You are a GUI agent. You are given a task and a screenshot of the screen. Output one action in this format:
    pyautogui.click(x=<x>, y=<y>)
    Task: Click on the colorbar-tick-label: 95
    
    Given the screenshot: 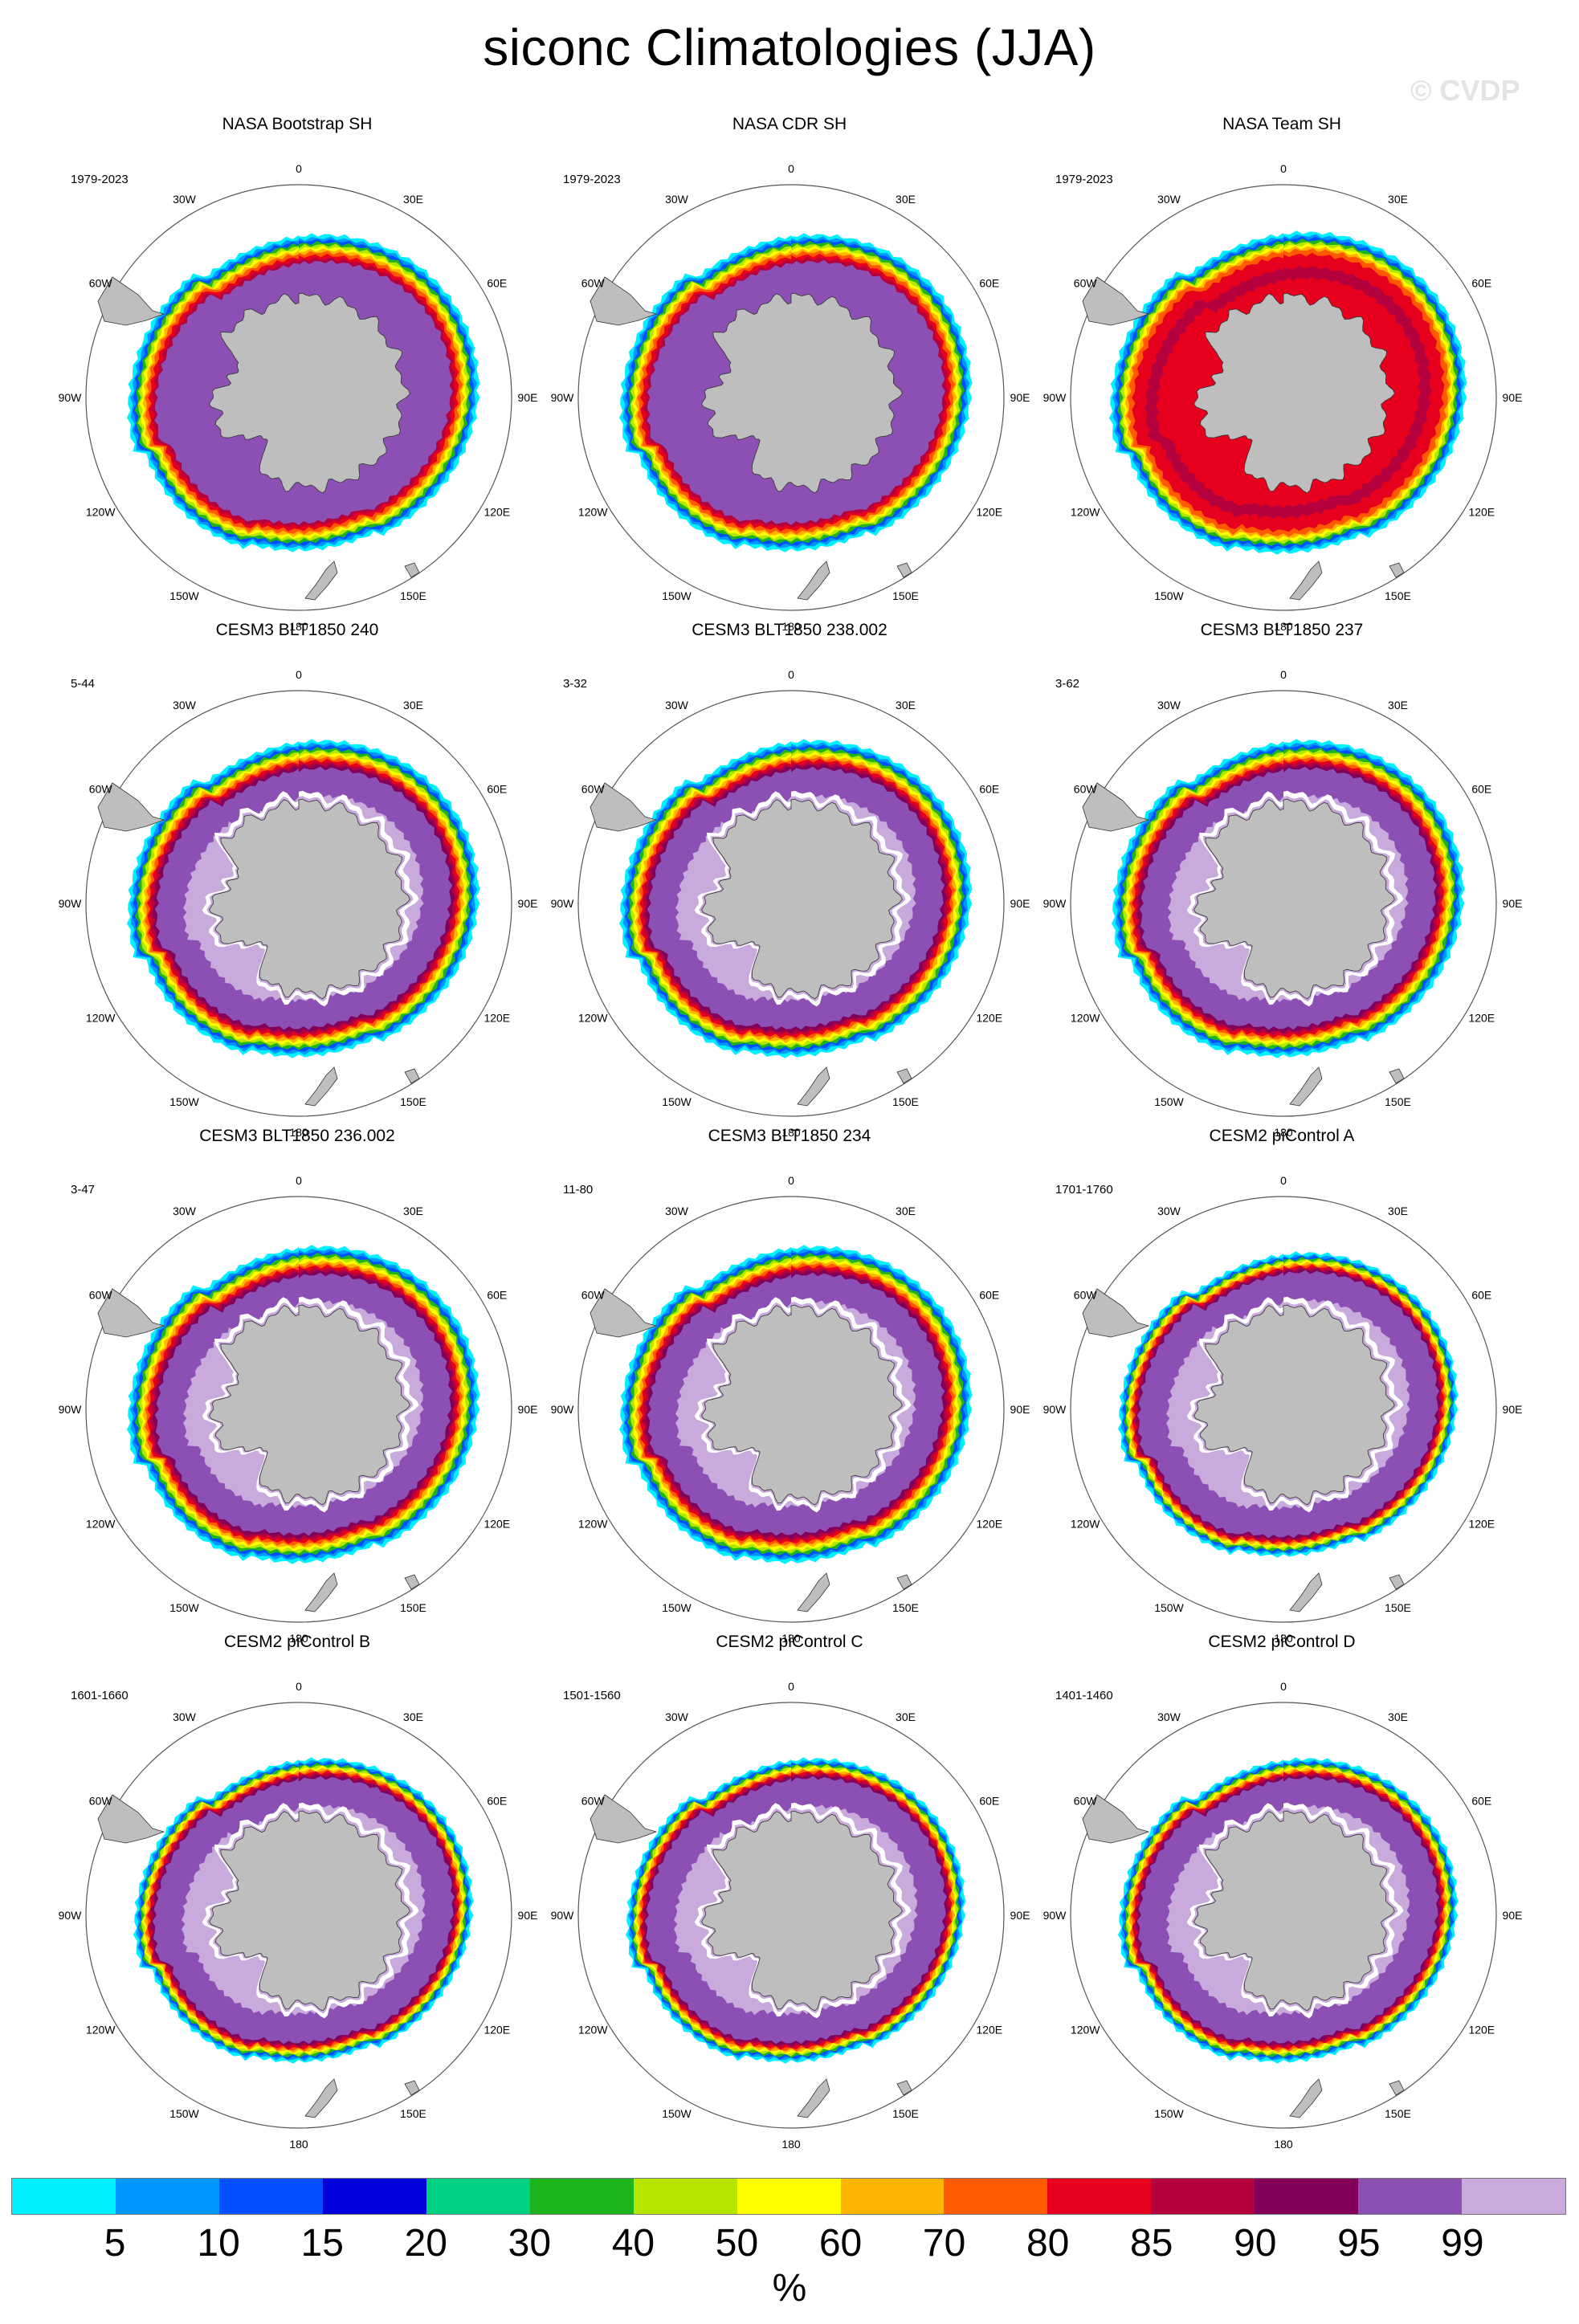 What is the action you would take?
    pyautogui.click(x=1359, y=2244)
    